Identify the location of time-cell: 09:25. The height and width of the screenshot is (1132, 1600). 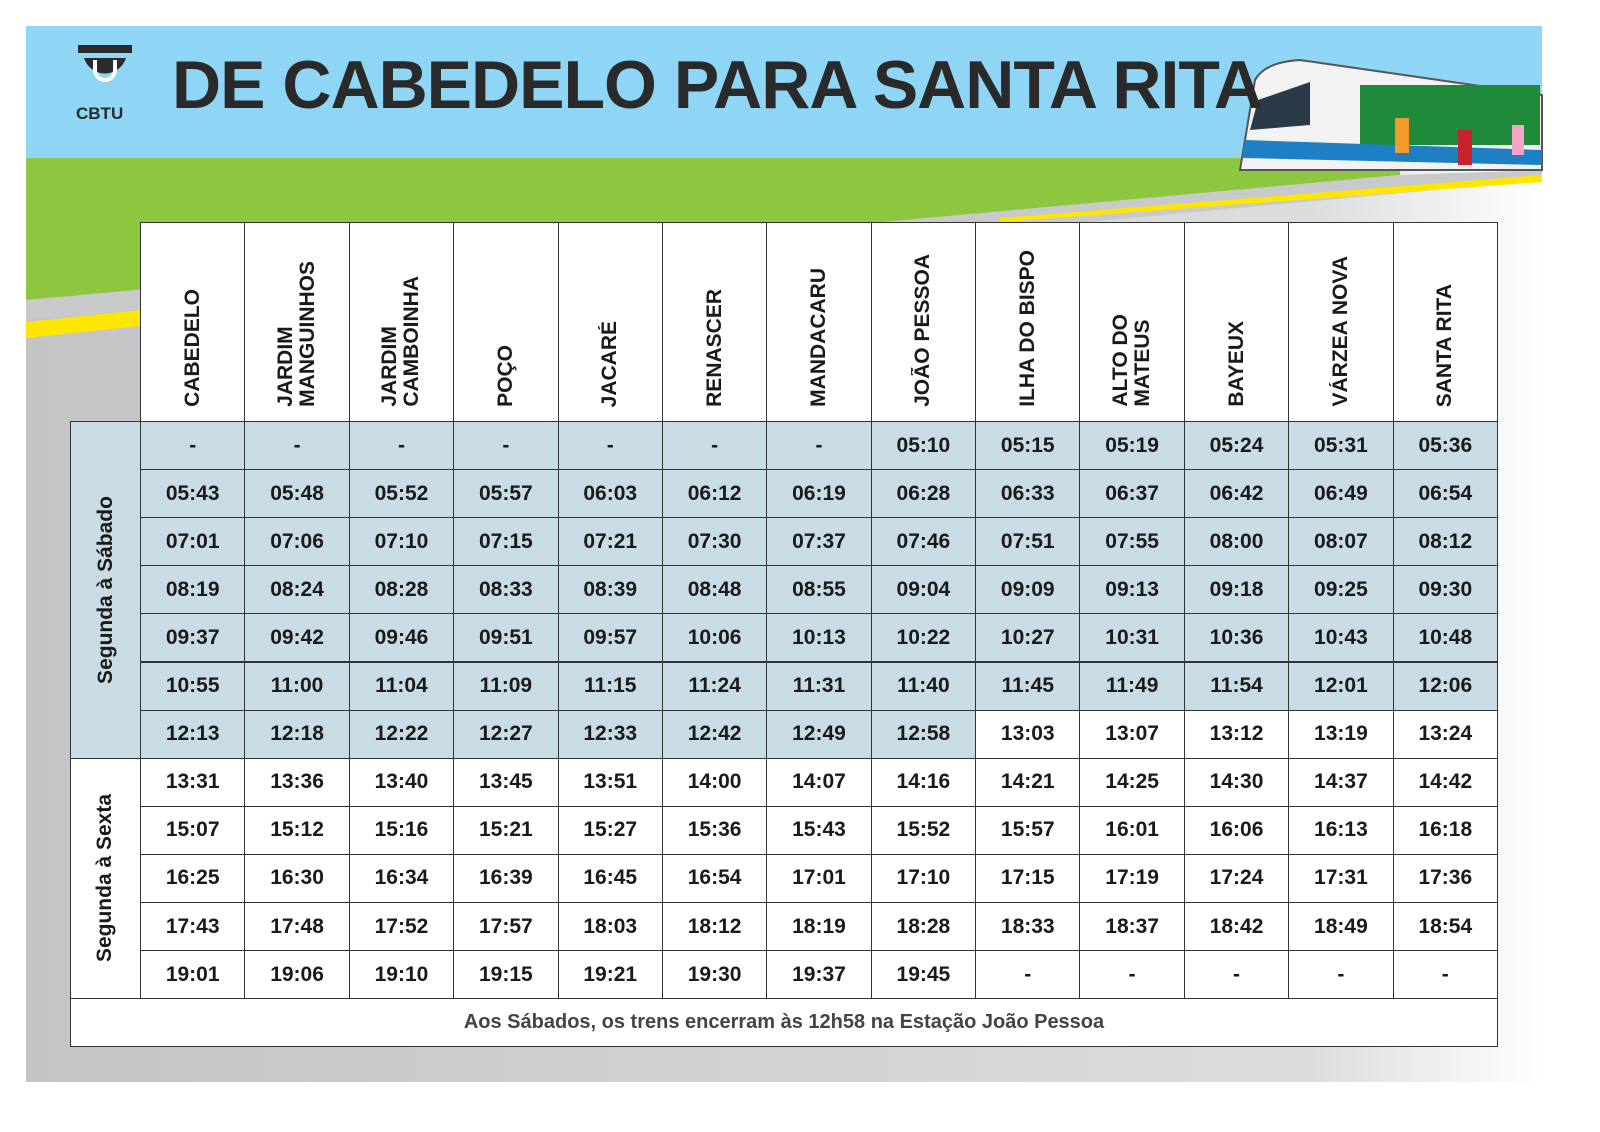
(1341, 590).